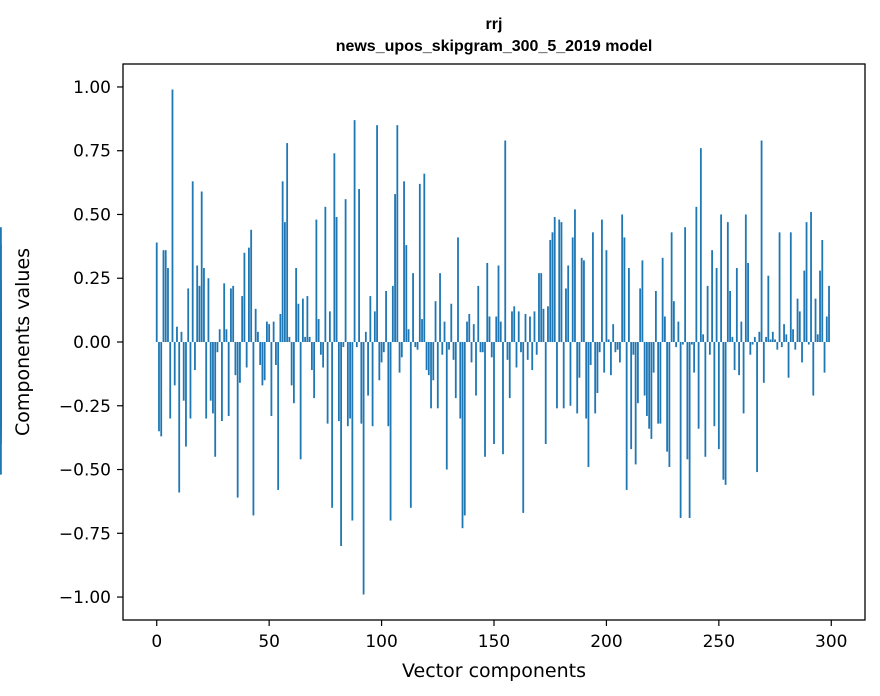  Describe the element at coordinates (494, 642) in the screenshot. I see `x-tick-label: 150` at that location.